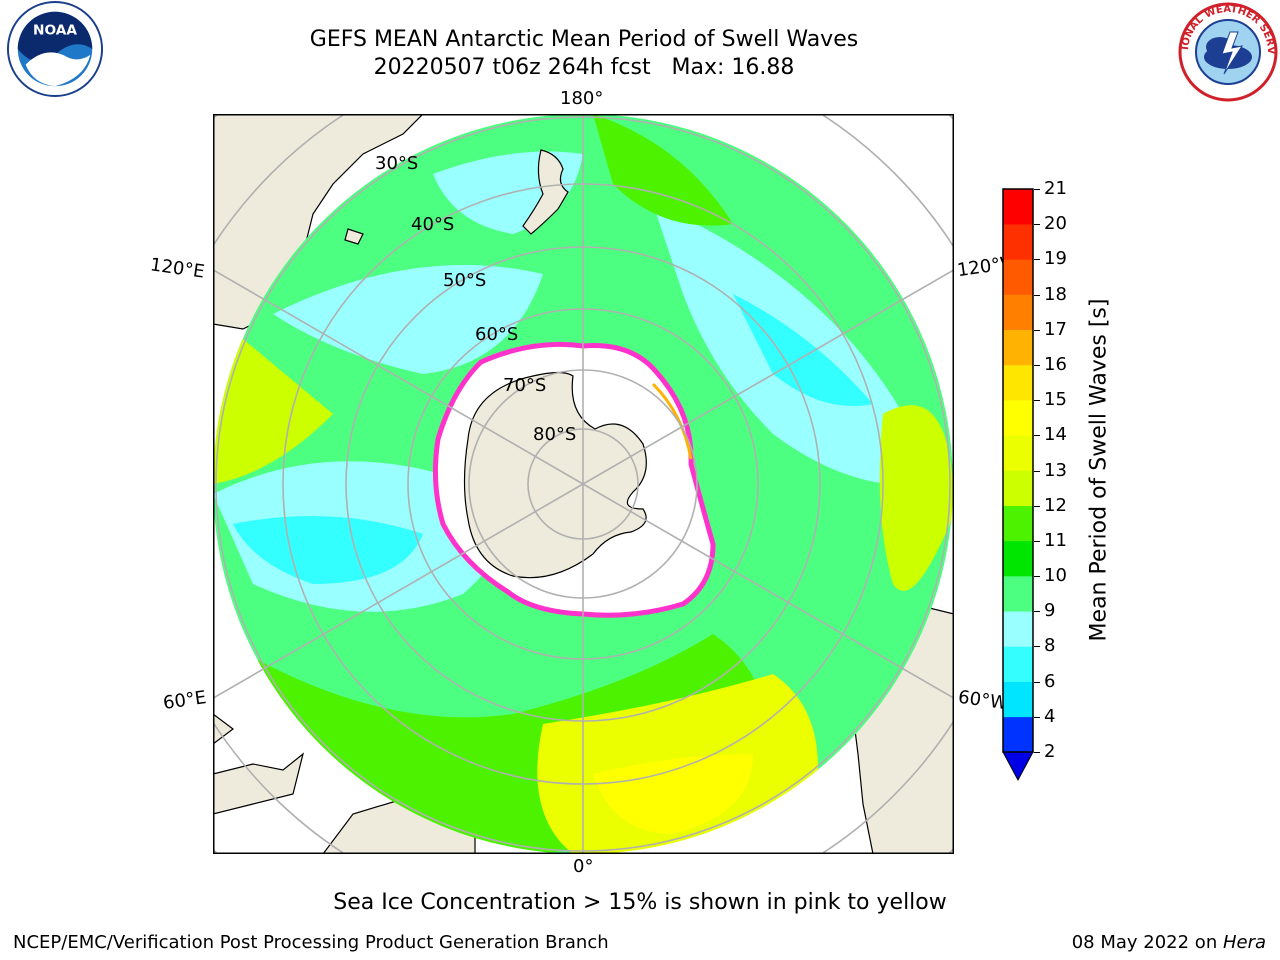  Describe the element at coordinates (1147, 942) in the screenshot. I see `date-label: 08 May 2022 on` at that location.